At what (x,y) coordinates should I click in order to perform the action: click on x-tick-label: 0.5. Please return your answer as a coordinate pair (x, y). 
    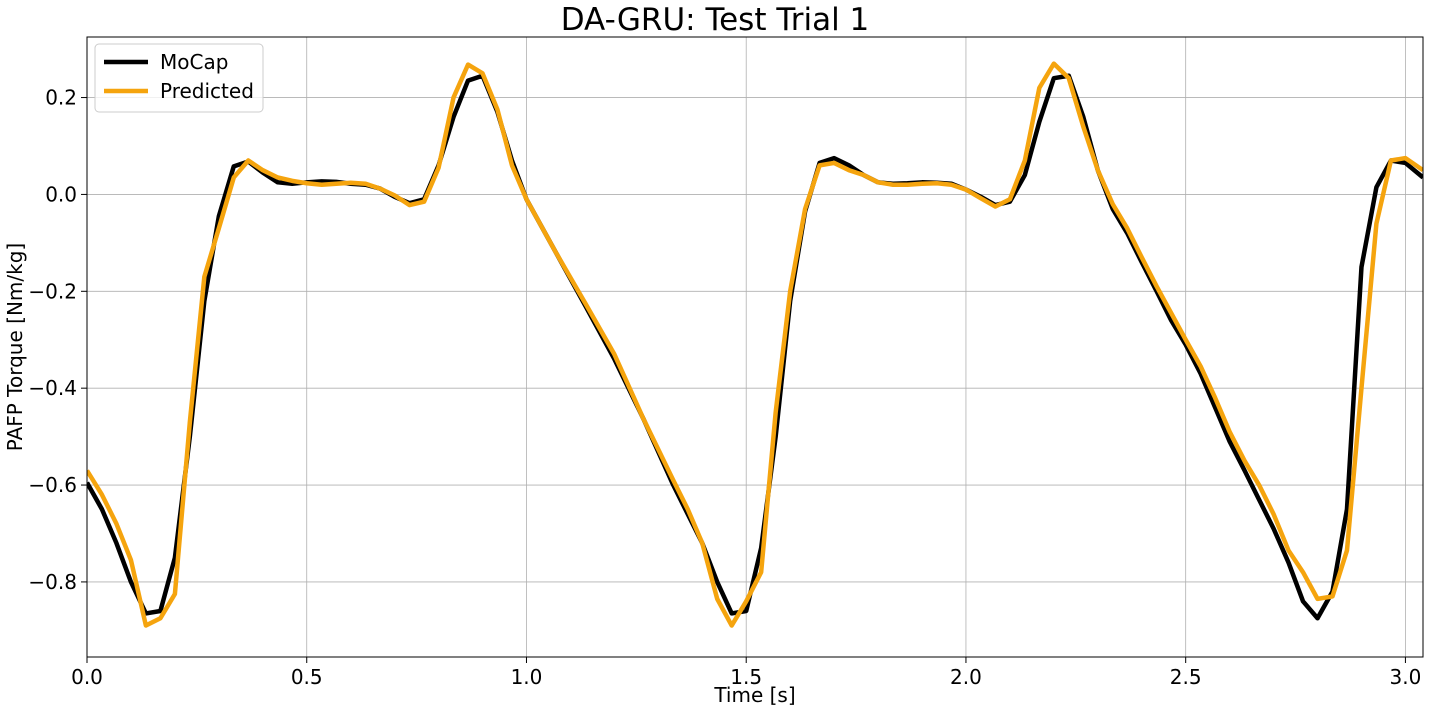
    Looking at the image, I should click on (307, 677).